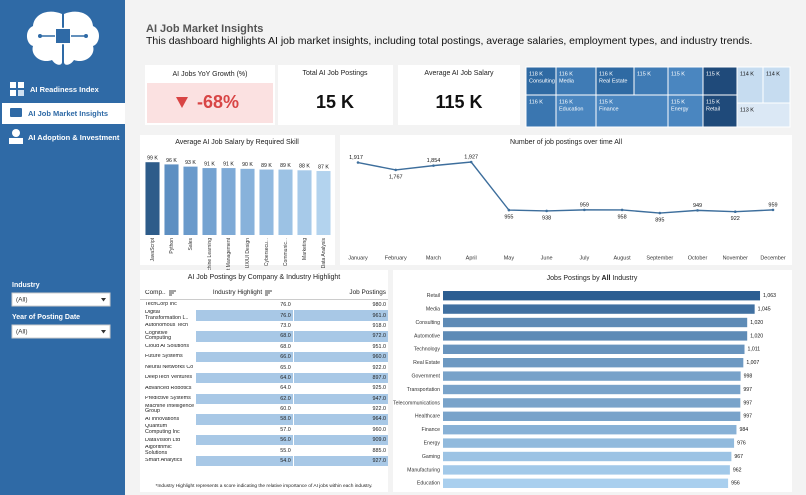 The height and width of the screenshot is (495, 806). Describe the element at coordinates (621, 217) in the screenshot. I see `point-label: 958` at that location.